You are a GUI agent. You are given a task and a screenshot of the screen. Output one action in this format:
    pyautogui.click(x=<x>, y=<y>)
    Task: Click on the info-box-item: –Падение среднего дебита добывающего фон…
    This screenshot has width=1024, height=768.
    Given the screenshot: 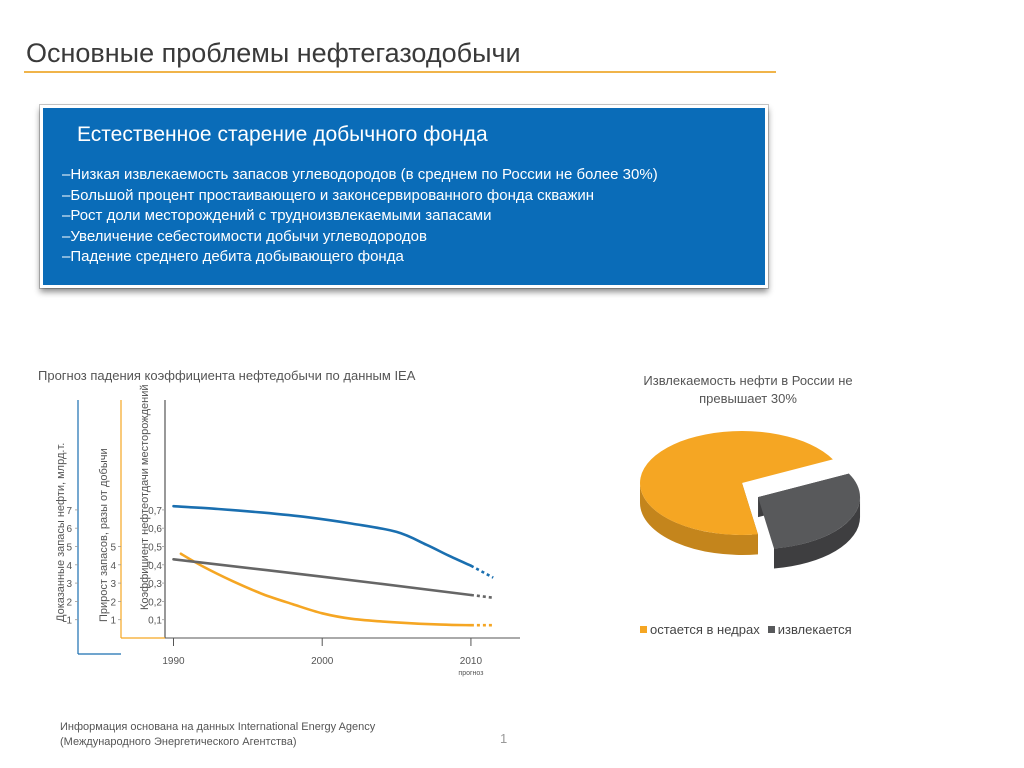 What is the action you would take?
    pyautogui.click(x=233, y=256)
    